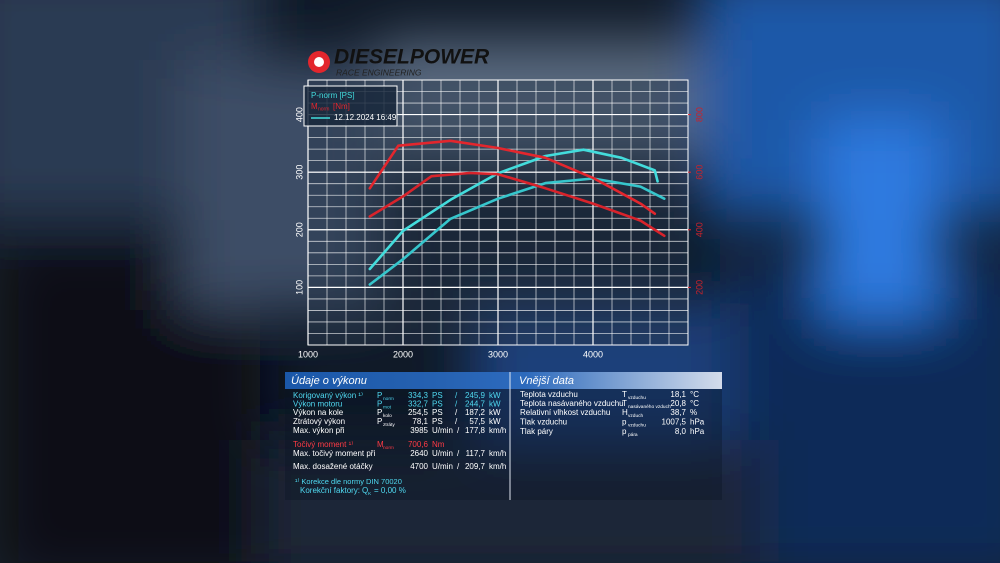  I want to click on x-tick-label: 4000, so click(593, 354).